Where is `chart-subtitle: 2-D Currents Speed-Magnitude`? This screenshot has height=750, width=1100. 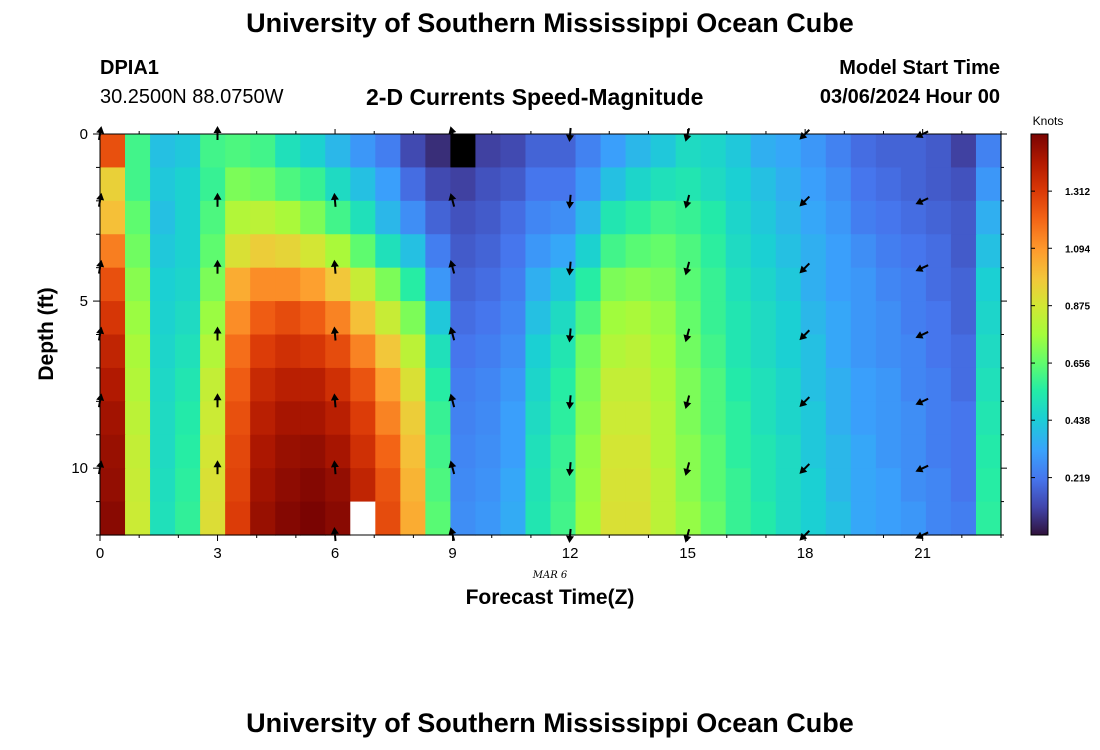
chart-subtitle: 2-D Currents Speed-Magnitude is located at coordinates (535, 97).